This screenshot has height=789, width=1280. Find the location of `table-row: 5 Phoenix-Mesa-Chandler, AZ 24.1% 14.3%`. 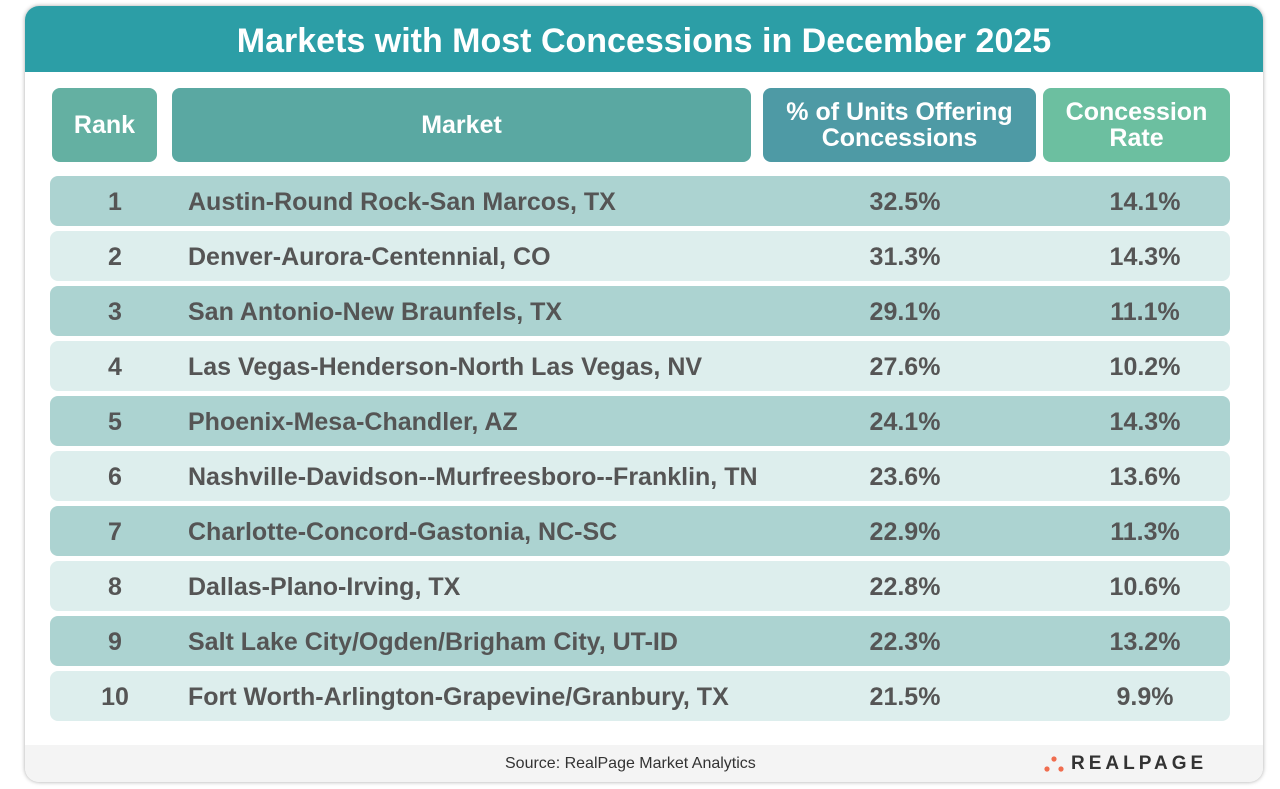

table-row: 5 Phoenix-Mesa-Chandler, AZ 24.1% 14.3% is located at coordinates (640, 421).